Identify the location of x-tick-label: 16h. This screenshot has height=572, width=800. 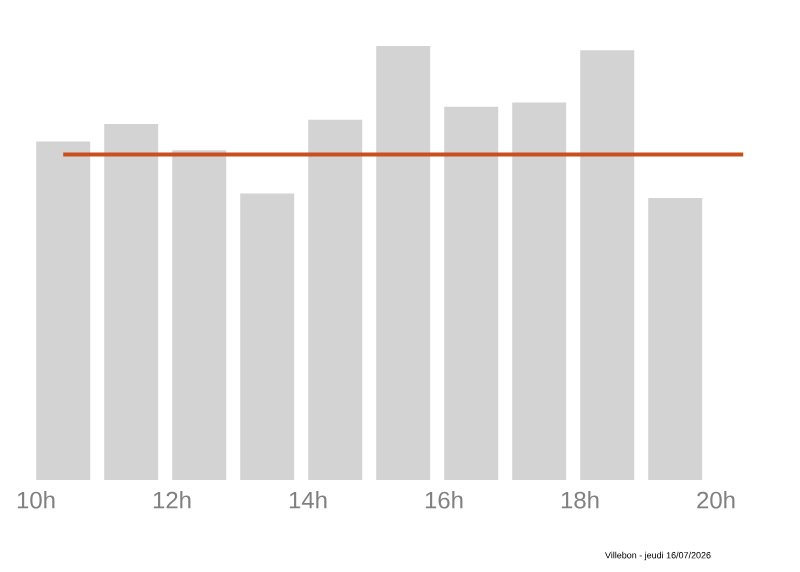
(444, 500).